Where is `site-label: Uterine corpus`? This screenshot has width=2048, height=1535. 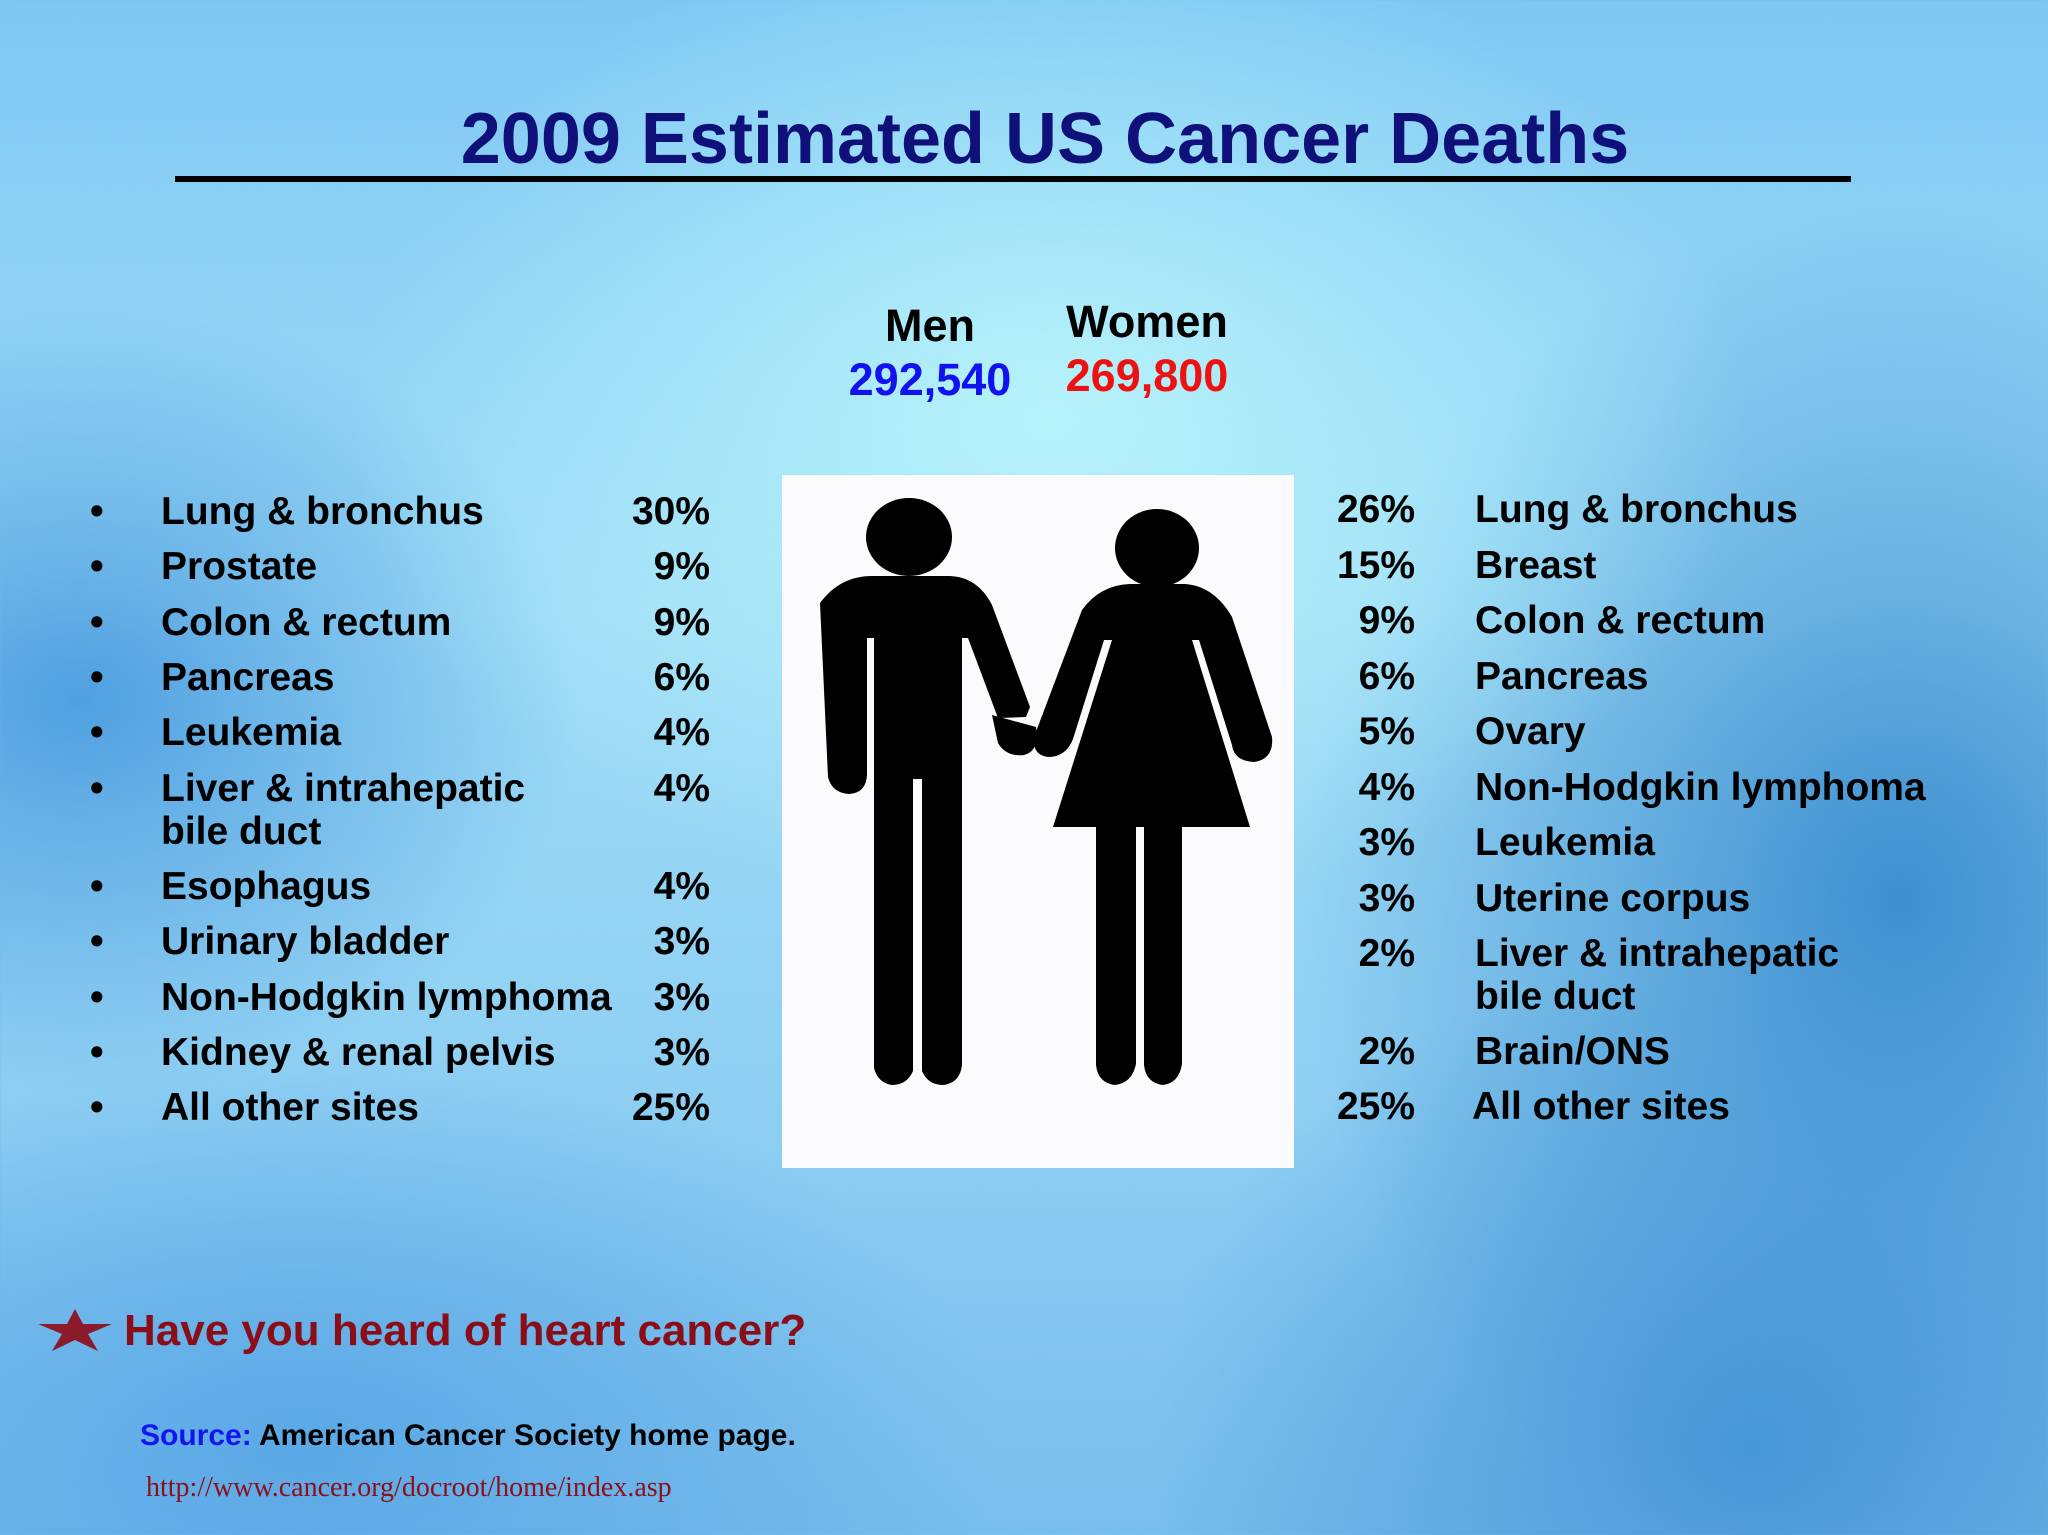 site-label: Uterine corpus is located at coordinates (1613, 898).